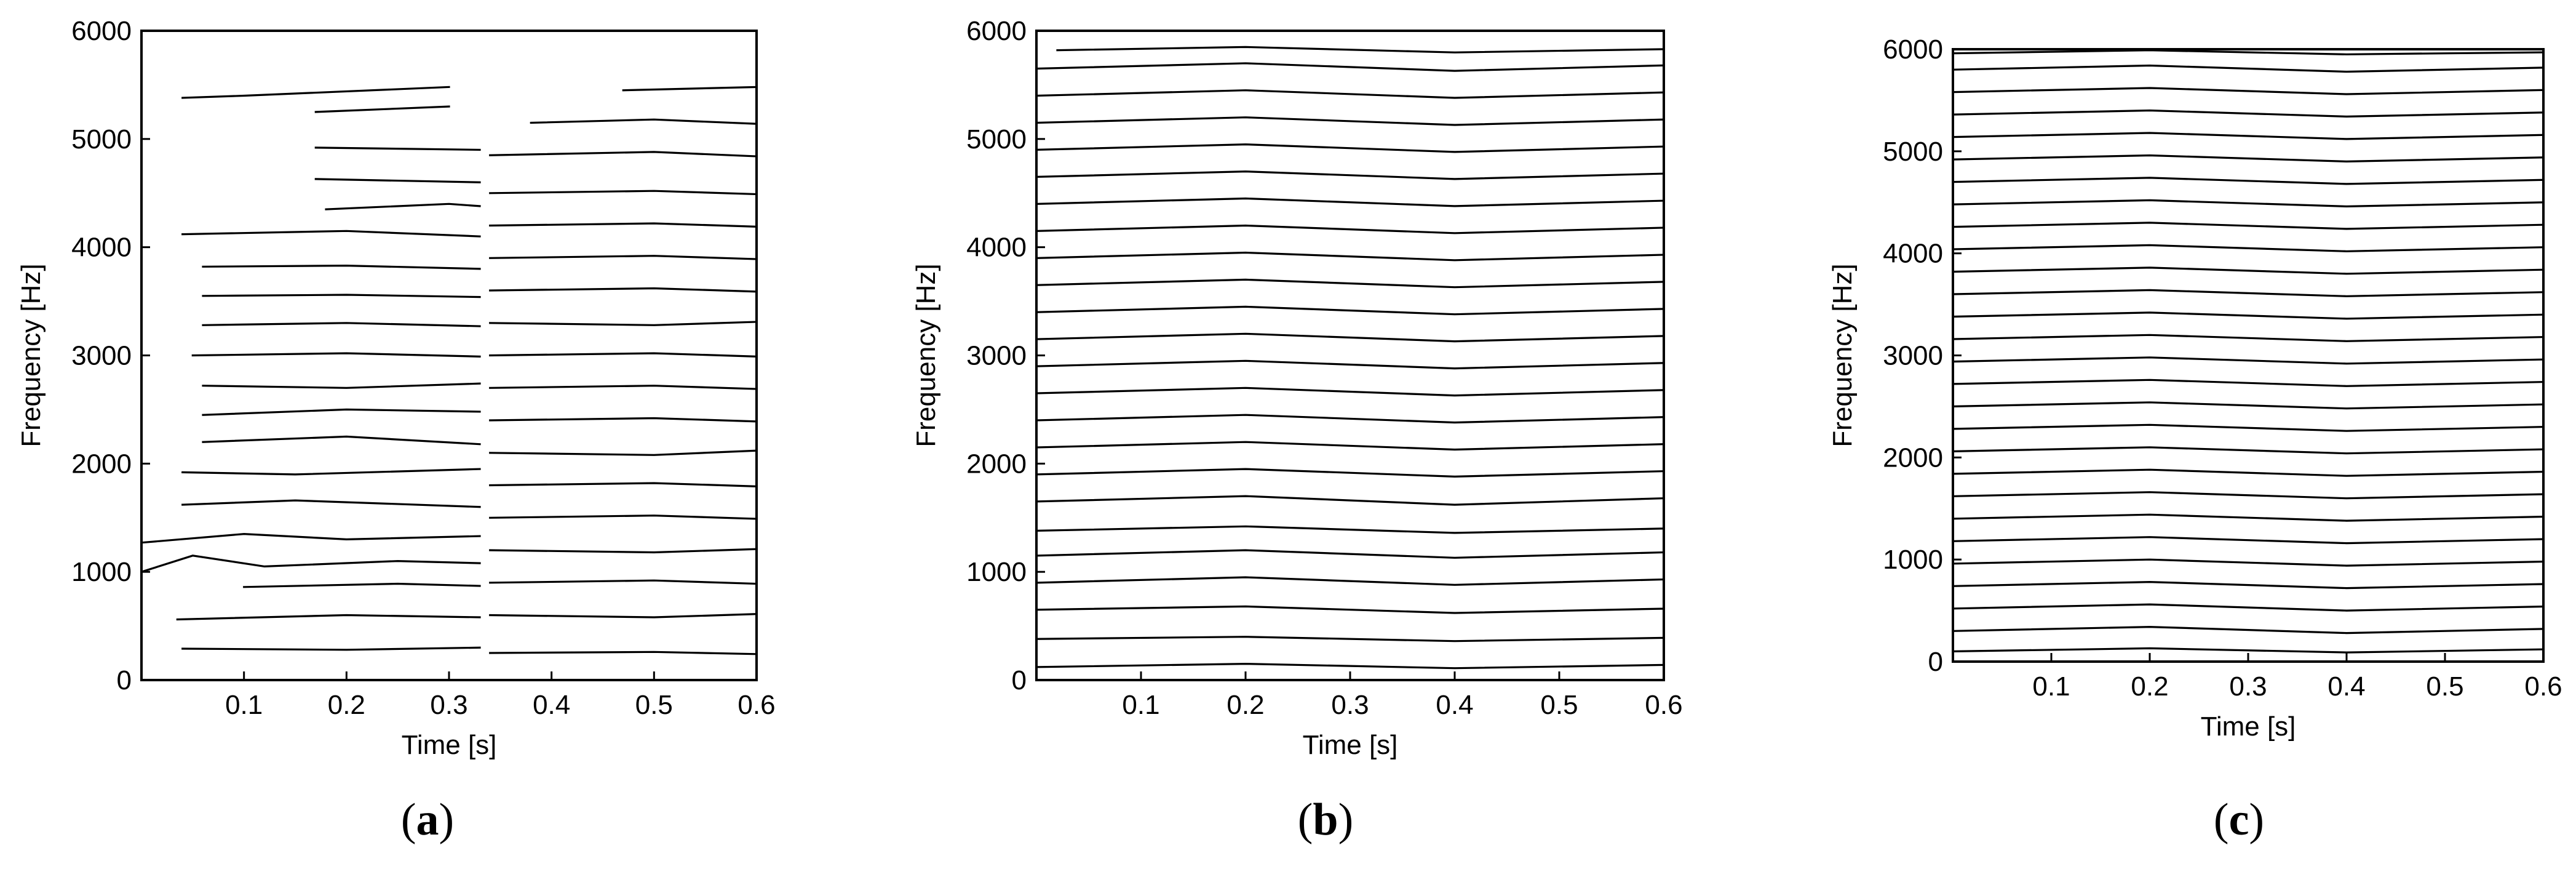 This screenshot has height=869, width=2576. What do you see at coordinates (1019, 680) in the screenshot?
I see `y-tick-label: 0` at bounding box center [1019, 680].